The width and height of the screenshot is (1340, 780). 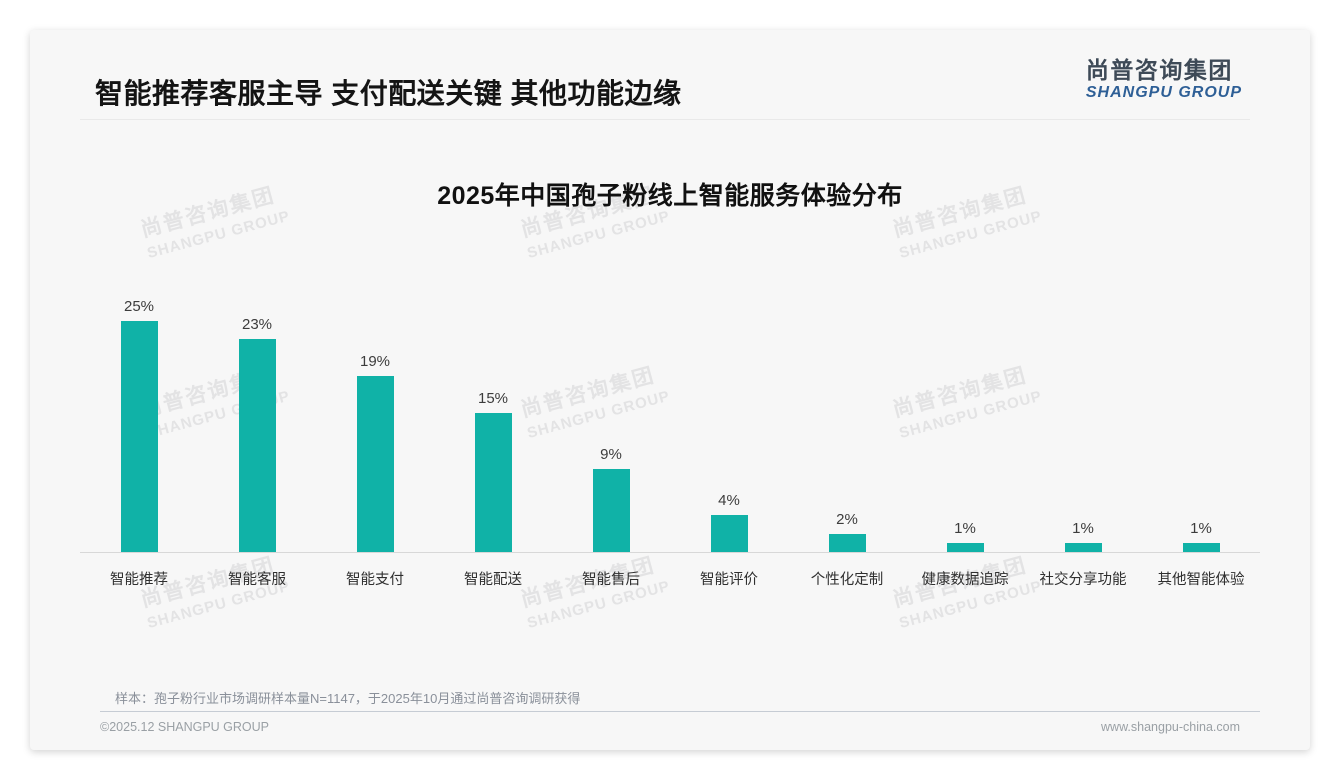 I want to click on bar-group: 9%, so click(x=611, y=416).